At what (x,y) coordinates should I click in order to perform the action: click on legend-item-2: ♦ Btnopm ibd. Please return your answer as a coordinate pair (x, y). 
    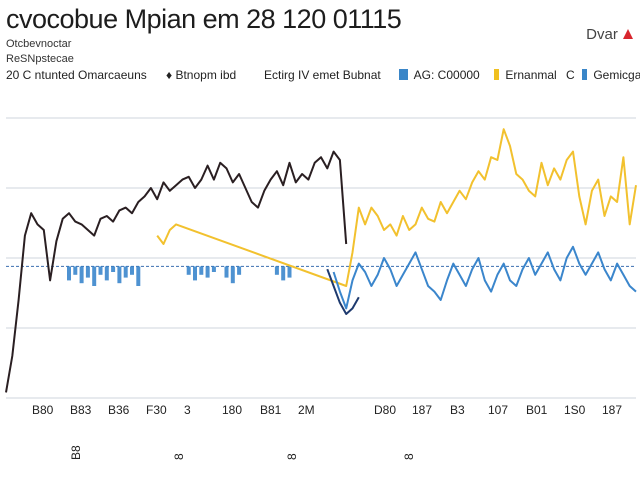
    Looking at the image, I should click on (201, 75).